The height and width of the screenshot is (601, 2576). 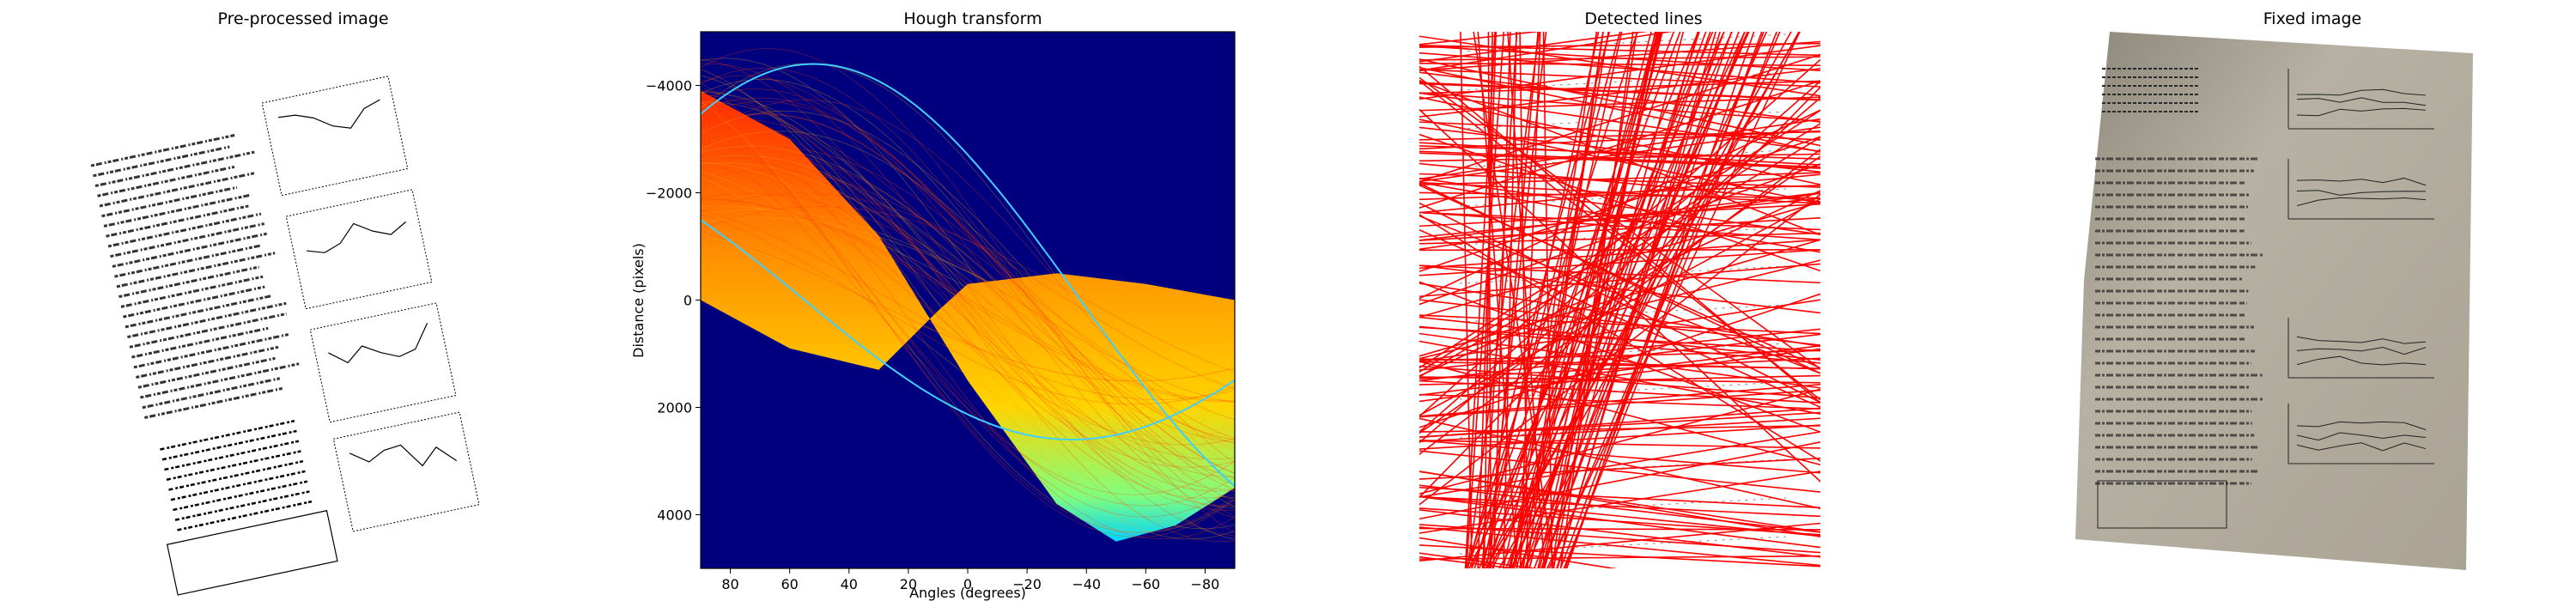 I want to click on x-tick-label: −80, so click(x=1206, y=584).